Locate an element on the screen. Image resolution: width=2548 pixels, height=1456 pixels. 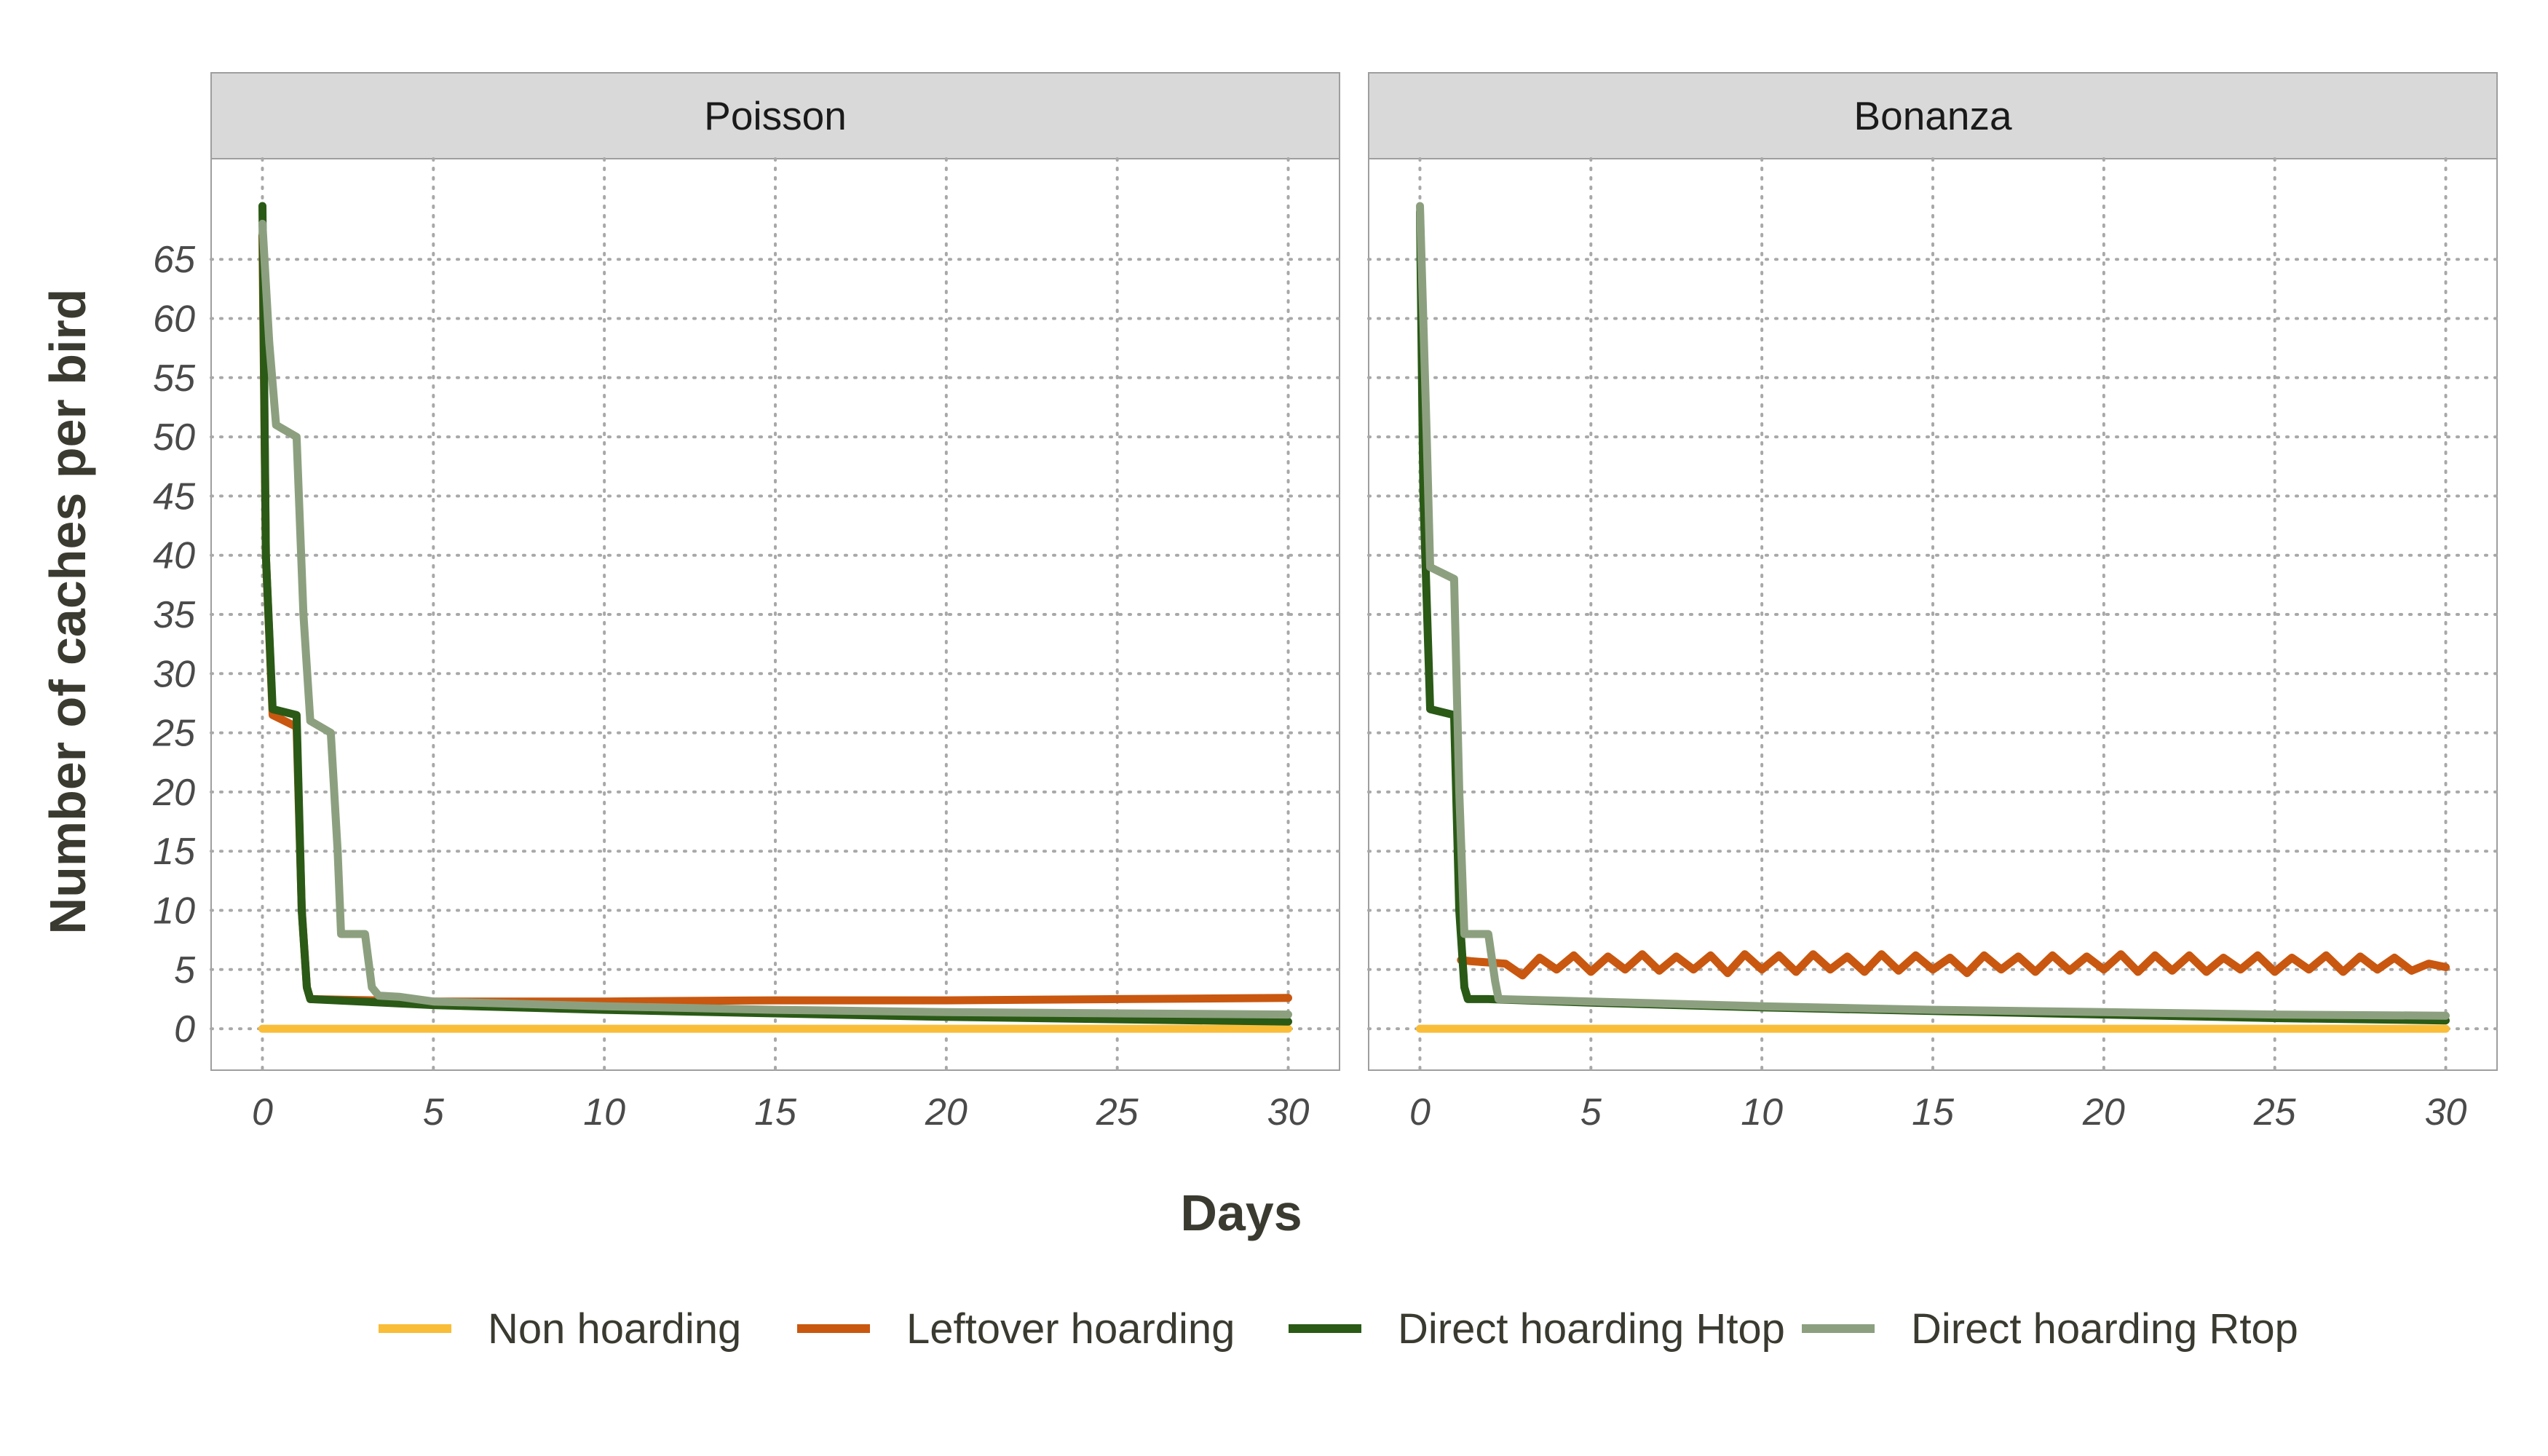
legend-item-direct-hoarding-htop: Direct hoarding Htop is located at coordinates (1537, 1329).